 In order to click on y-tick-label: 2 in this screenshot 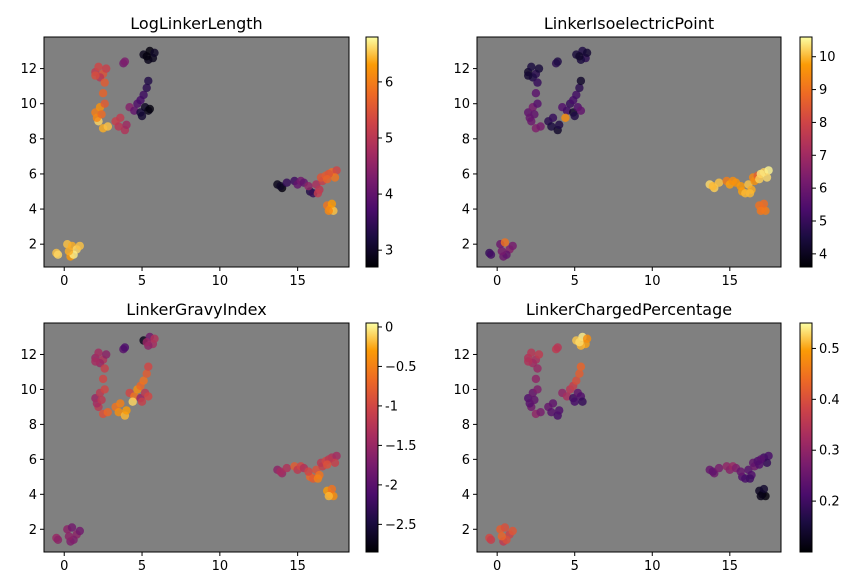, I will do `click(466, 245)`.